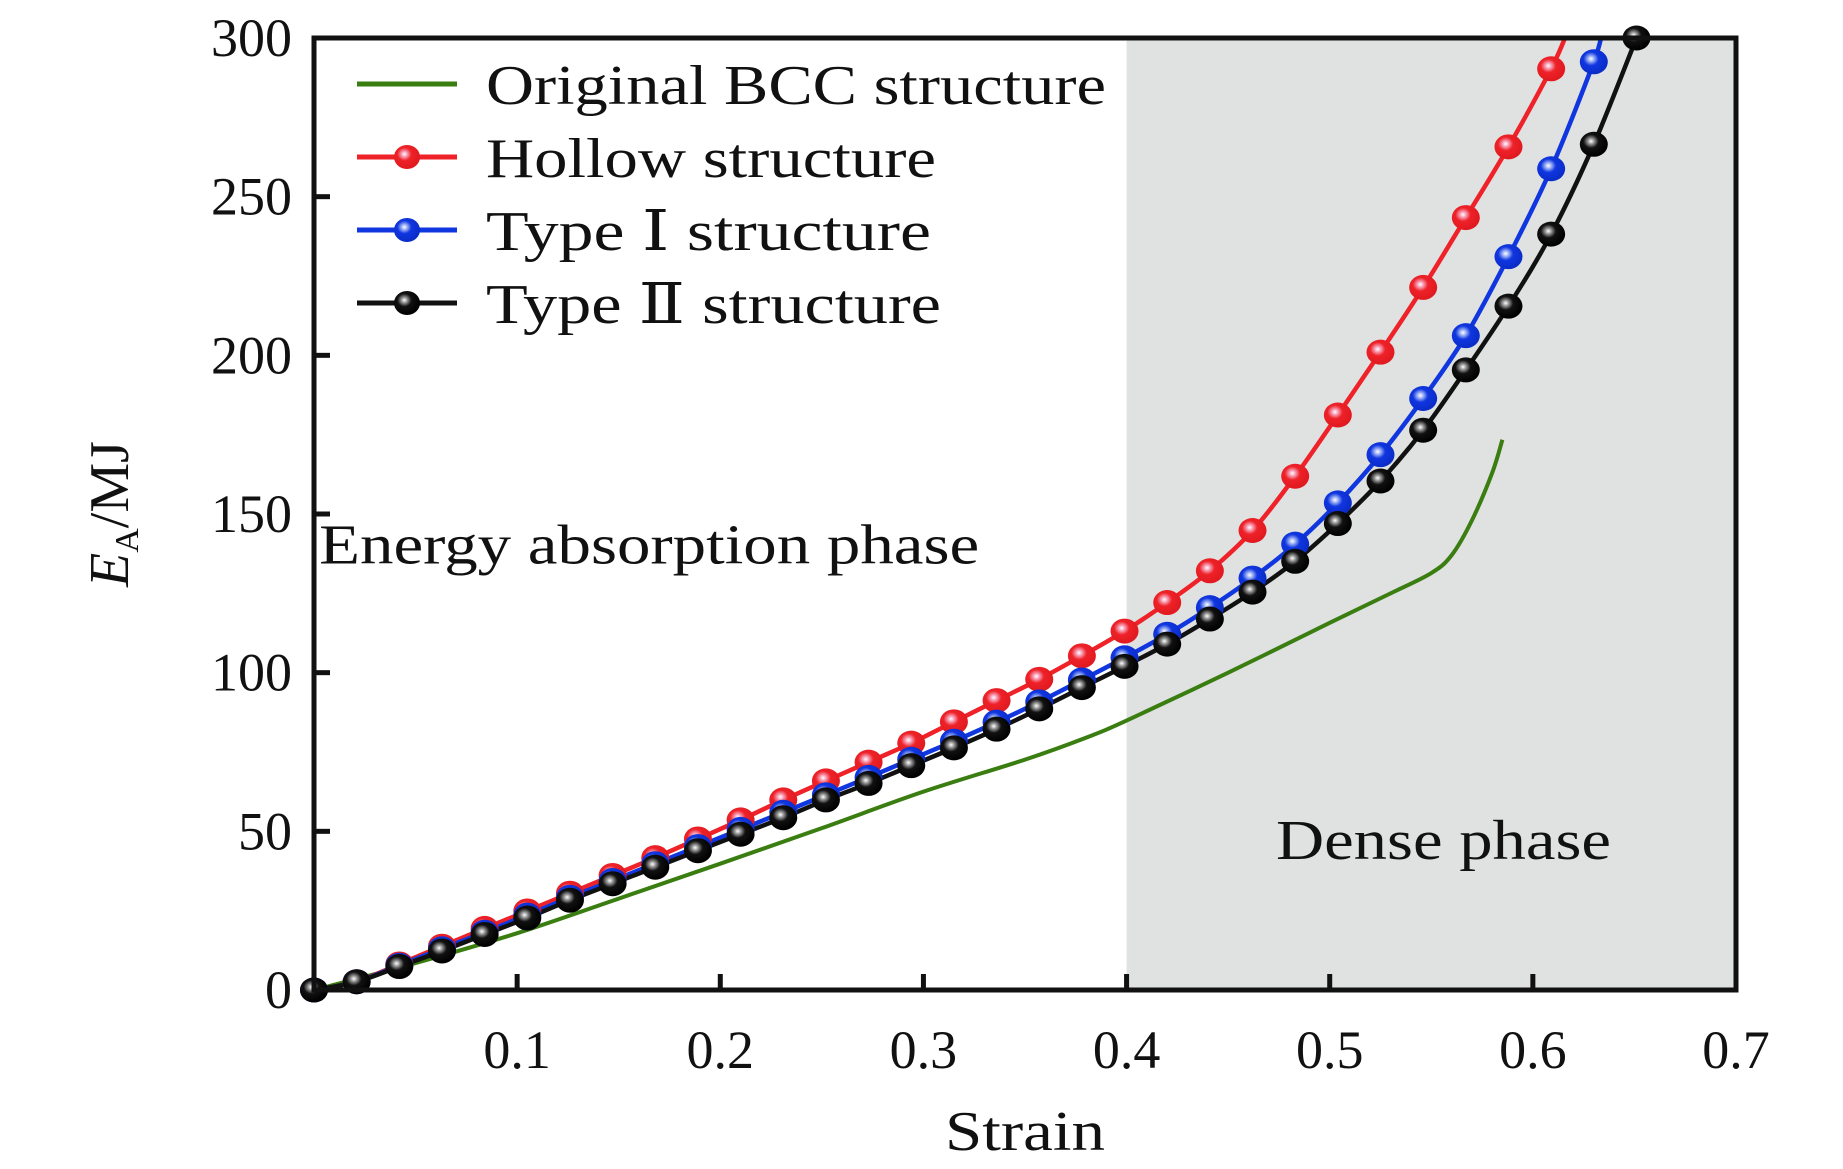 The width and height of the screenshot is (1843, 1169). I want to click on y-axis-title-main: E, so click(110, 570).